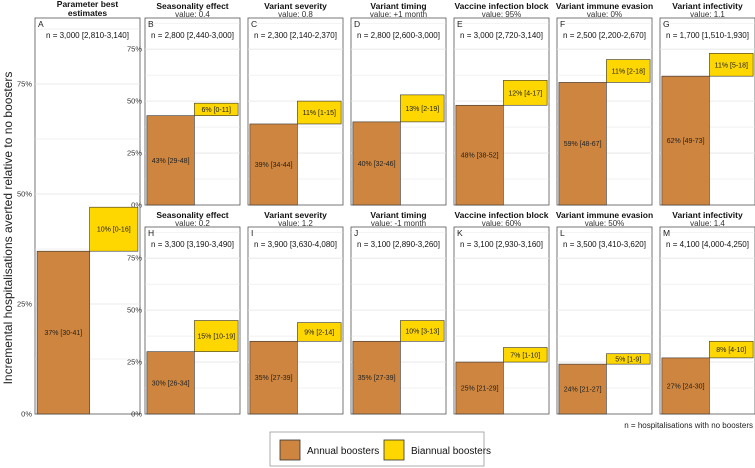  Describe the element at coordinates (480, 156) in the screenshot. I see `bar-label-annual: 48% [38-52]` at that location.